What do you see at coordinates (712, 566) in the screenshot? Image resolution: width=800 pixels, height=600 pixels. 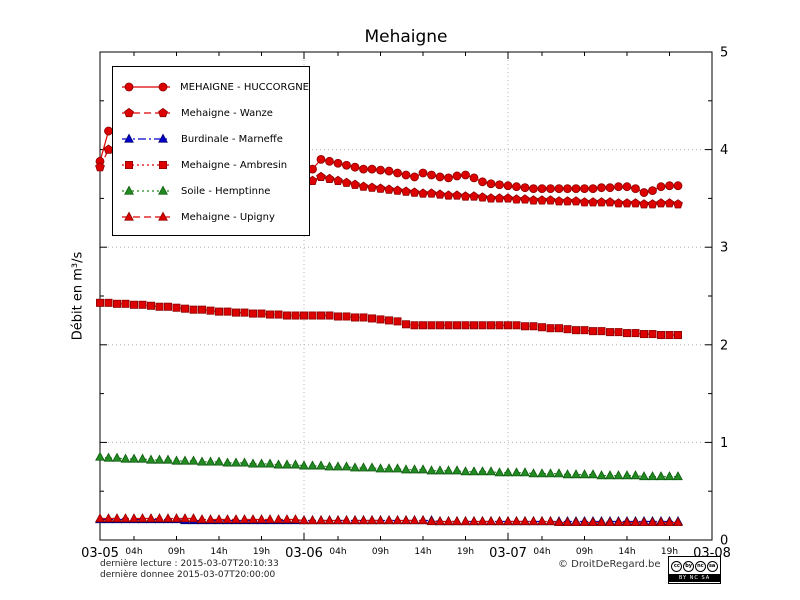 I see `sa-icon: sa` at bounding box center [712, 566].